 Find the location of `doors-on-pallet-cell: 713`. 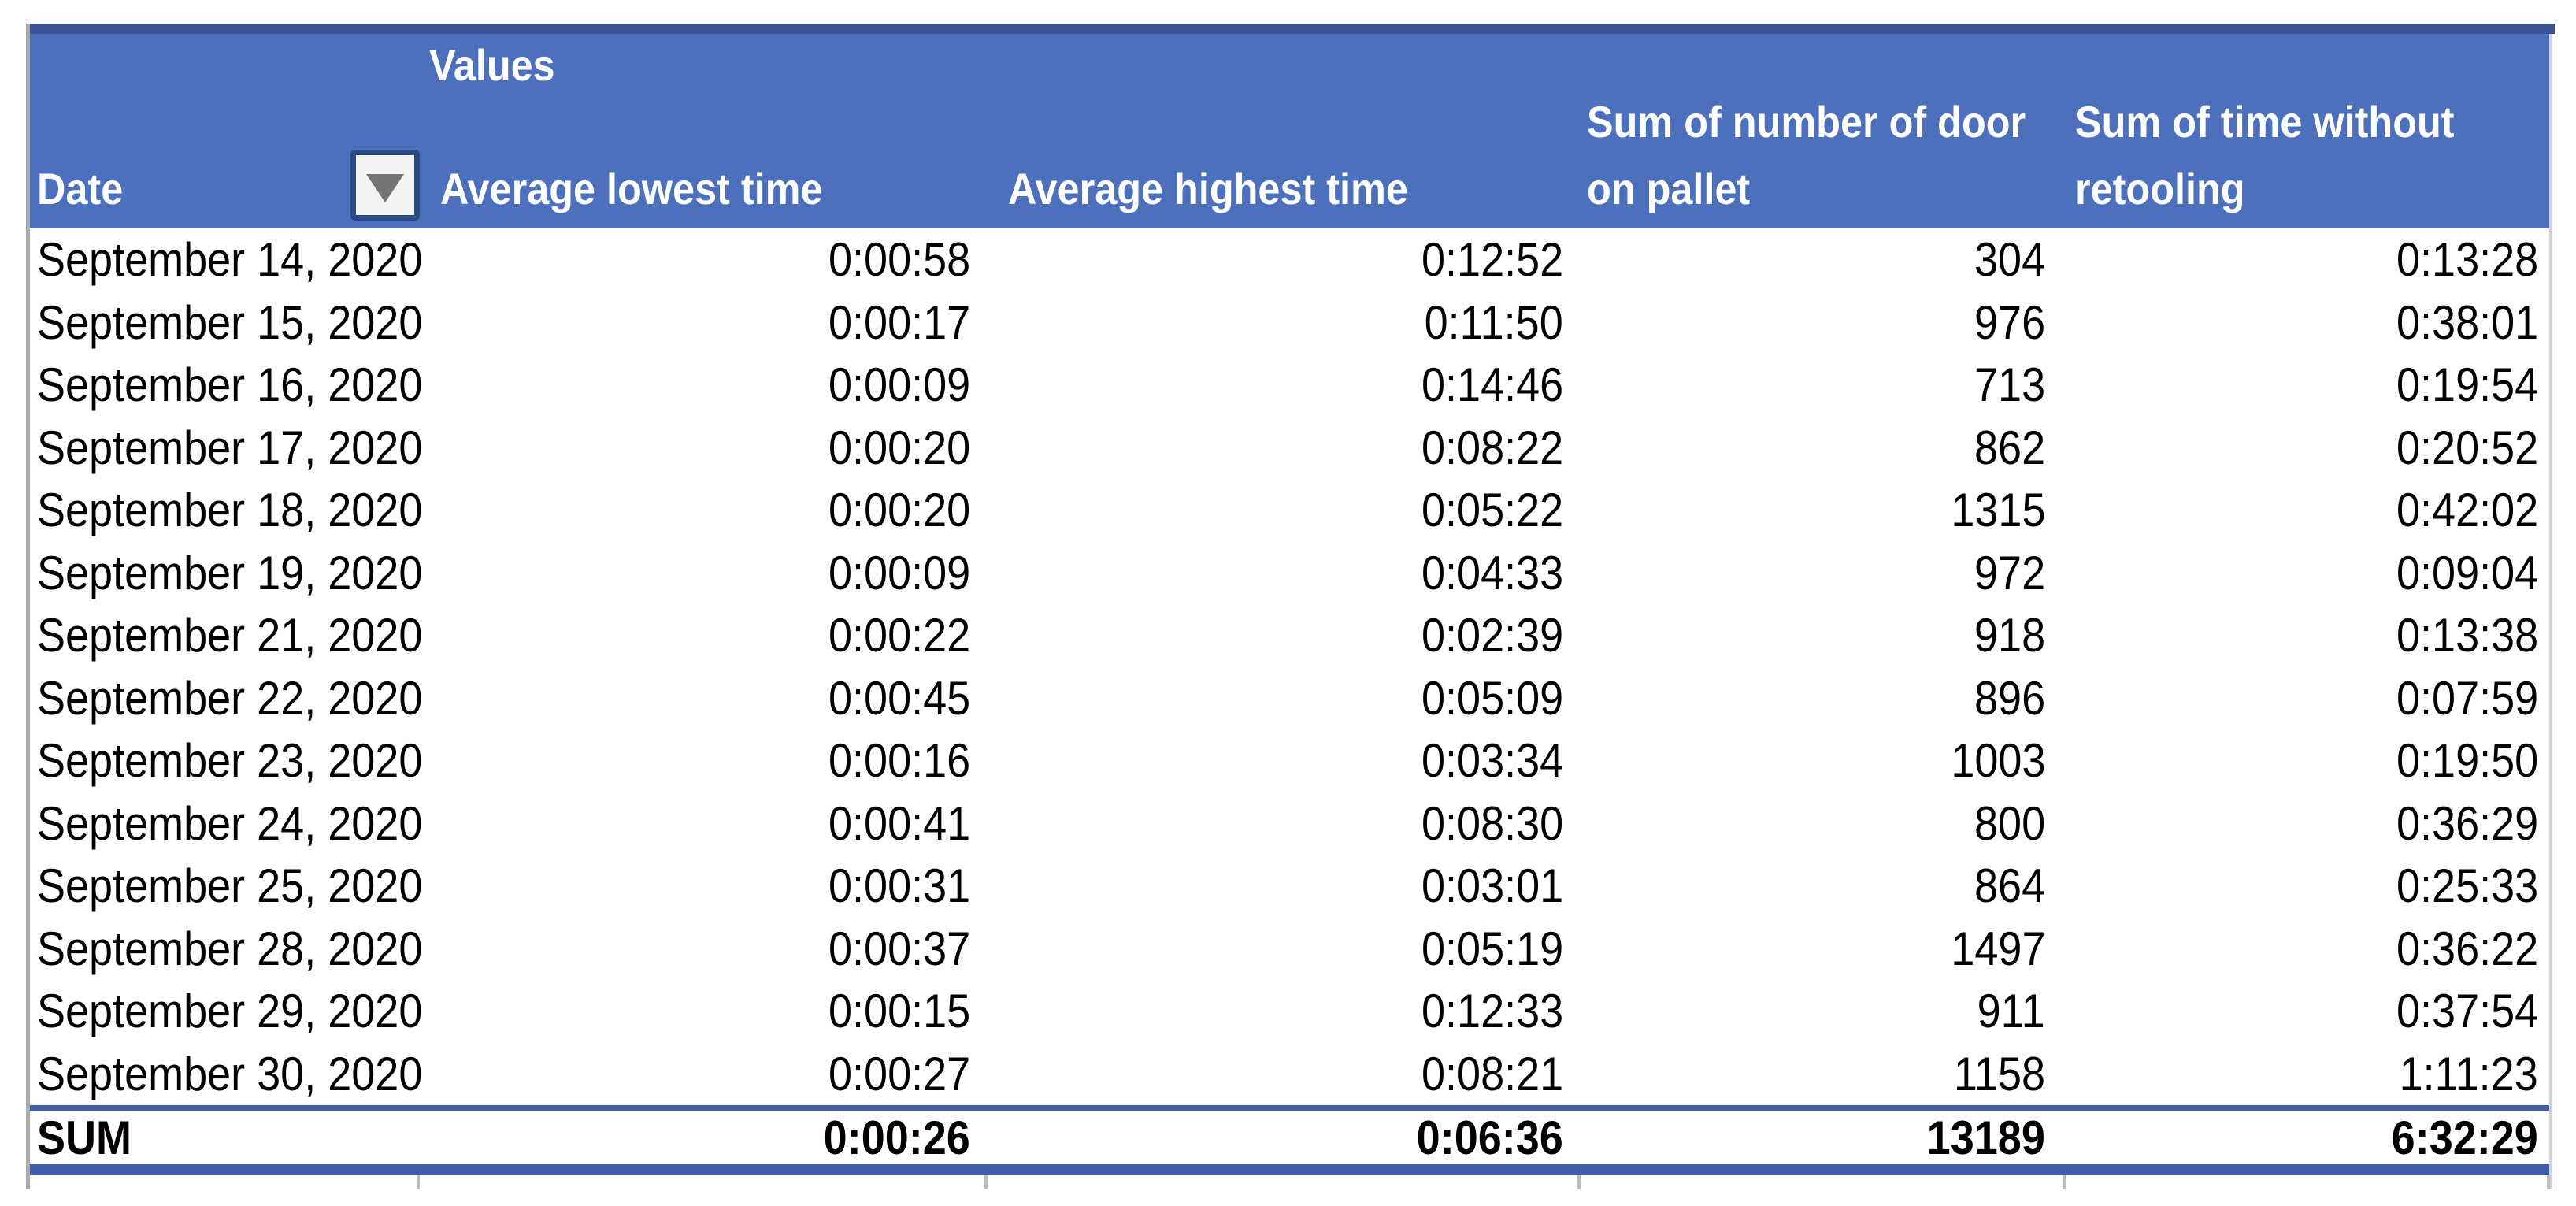

doors-on-pallet-cell: 713 is located at coordinates (2009, 385).